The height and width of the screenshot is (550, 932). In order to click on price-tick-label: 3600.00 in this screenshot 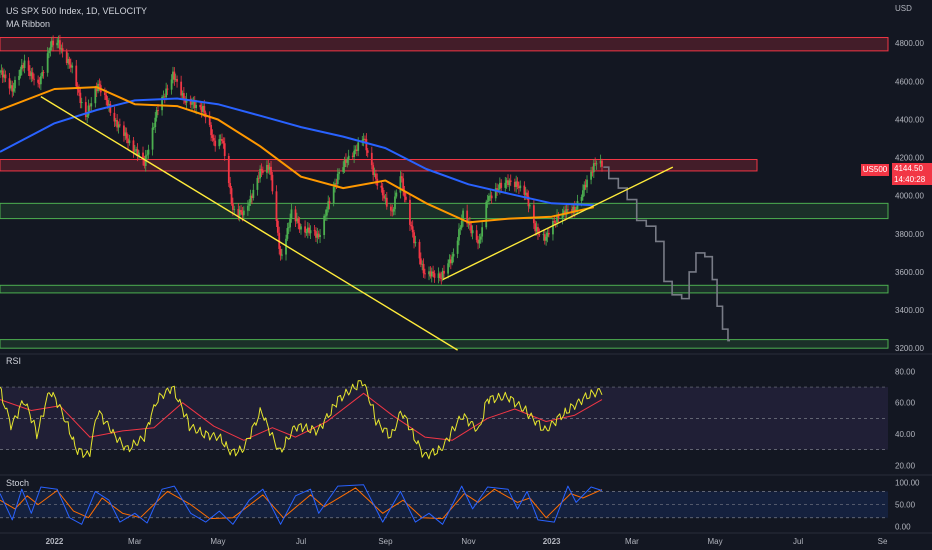, I will do `click(909, 272)`.